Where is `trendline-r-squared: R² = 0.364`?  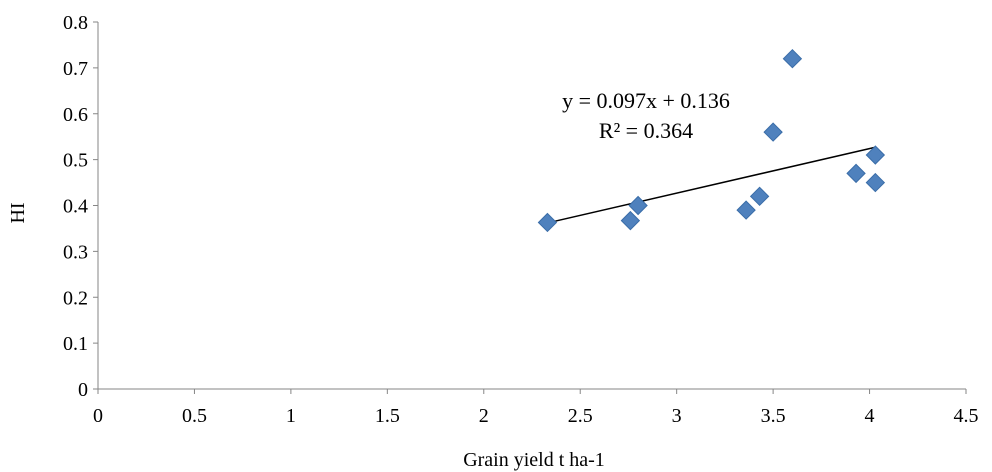
trendline-r-squared: R² = 0.364 is located at coordinates (646, 130).